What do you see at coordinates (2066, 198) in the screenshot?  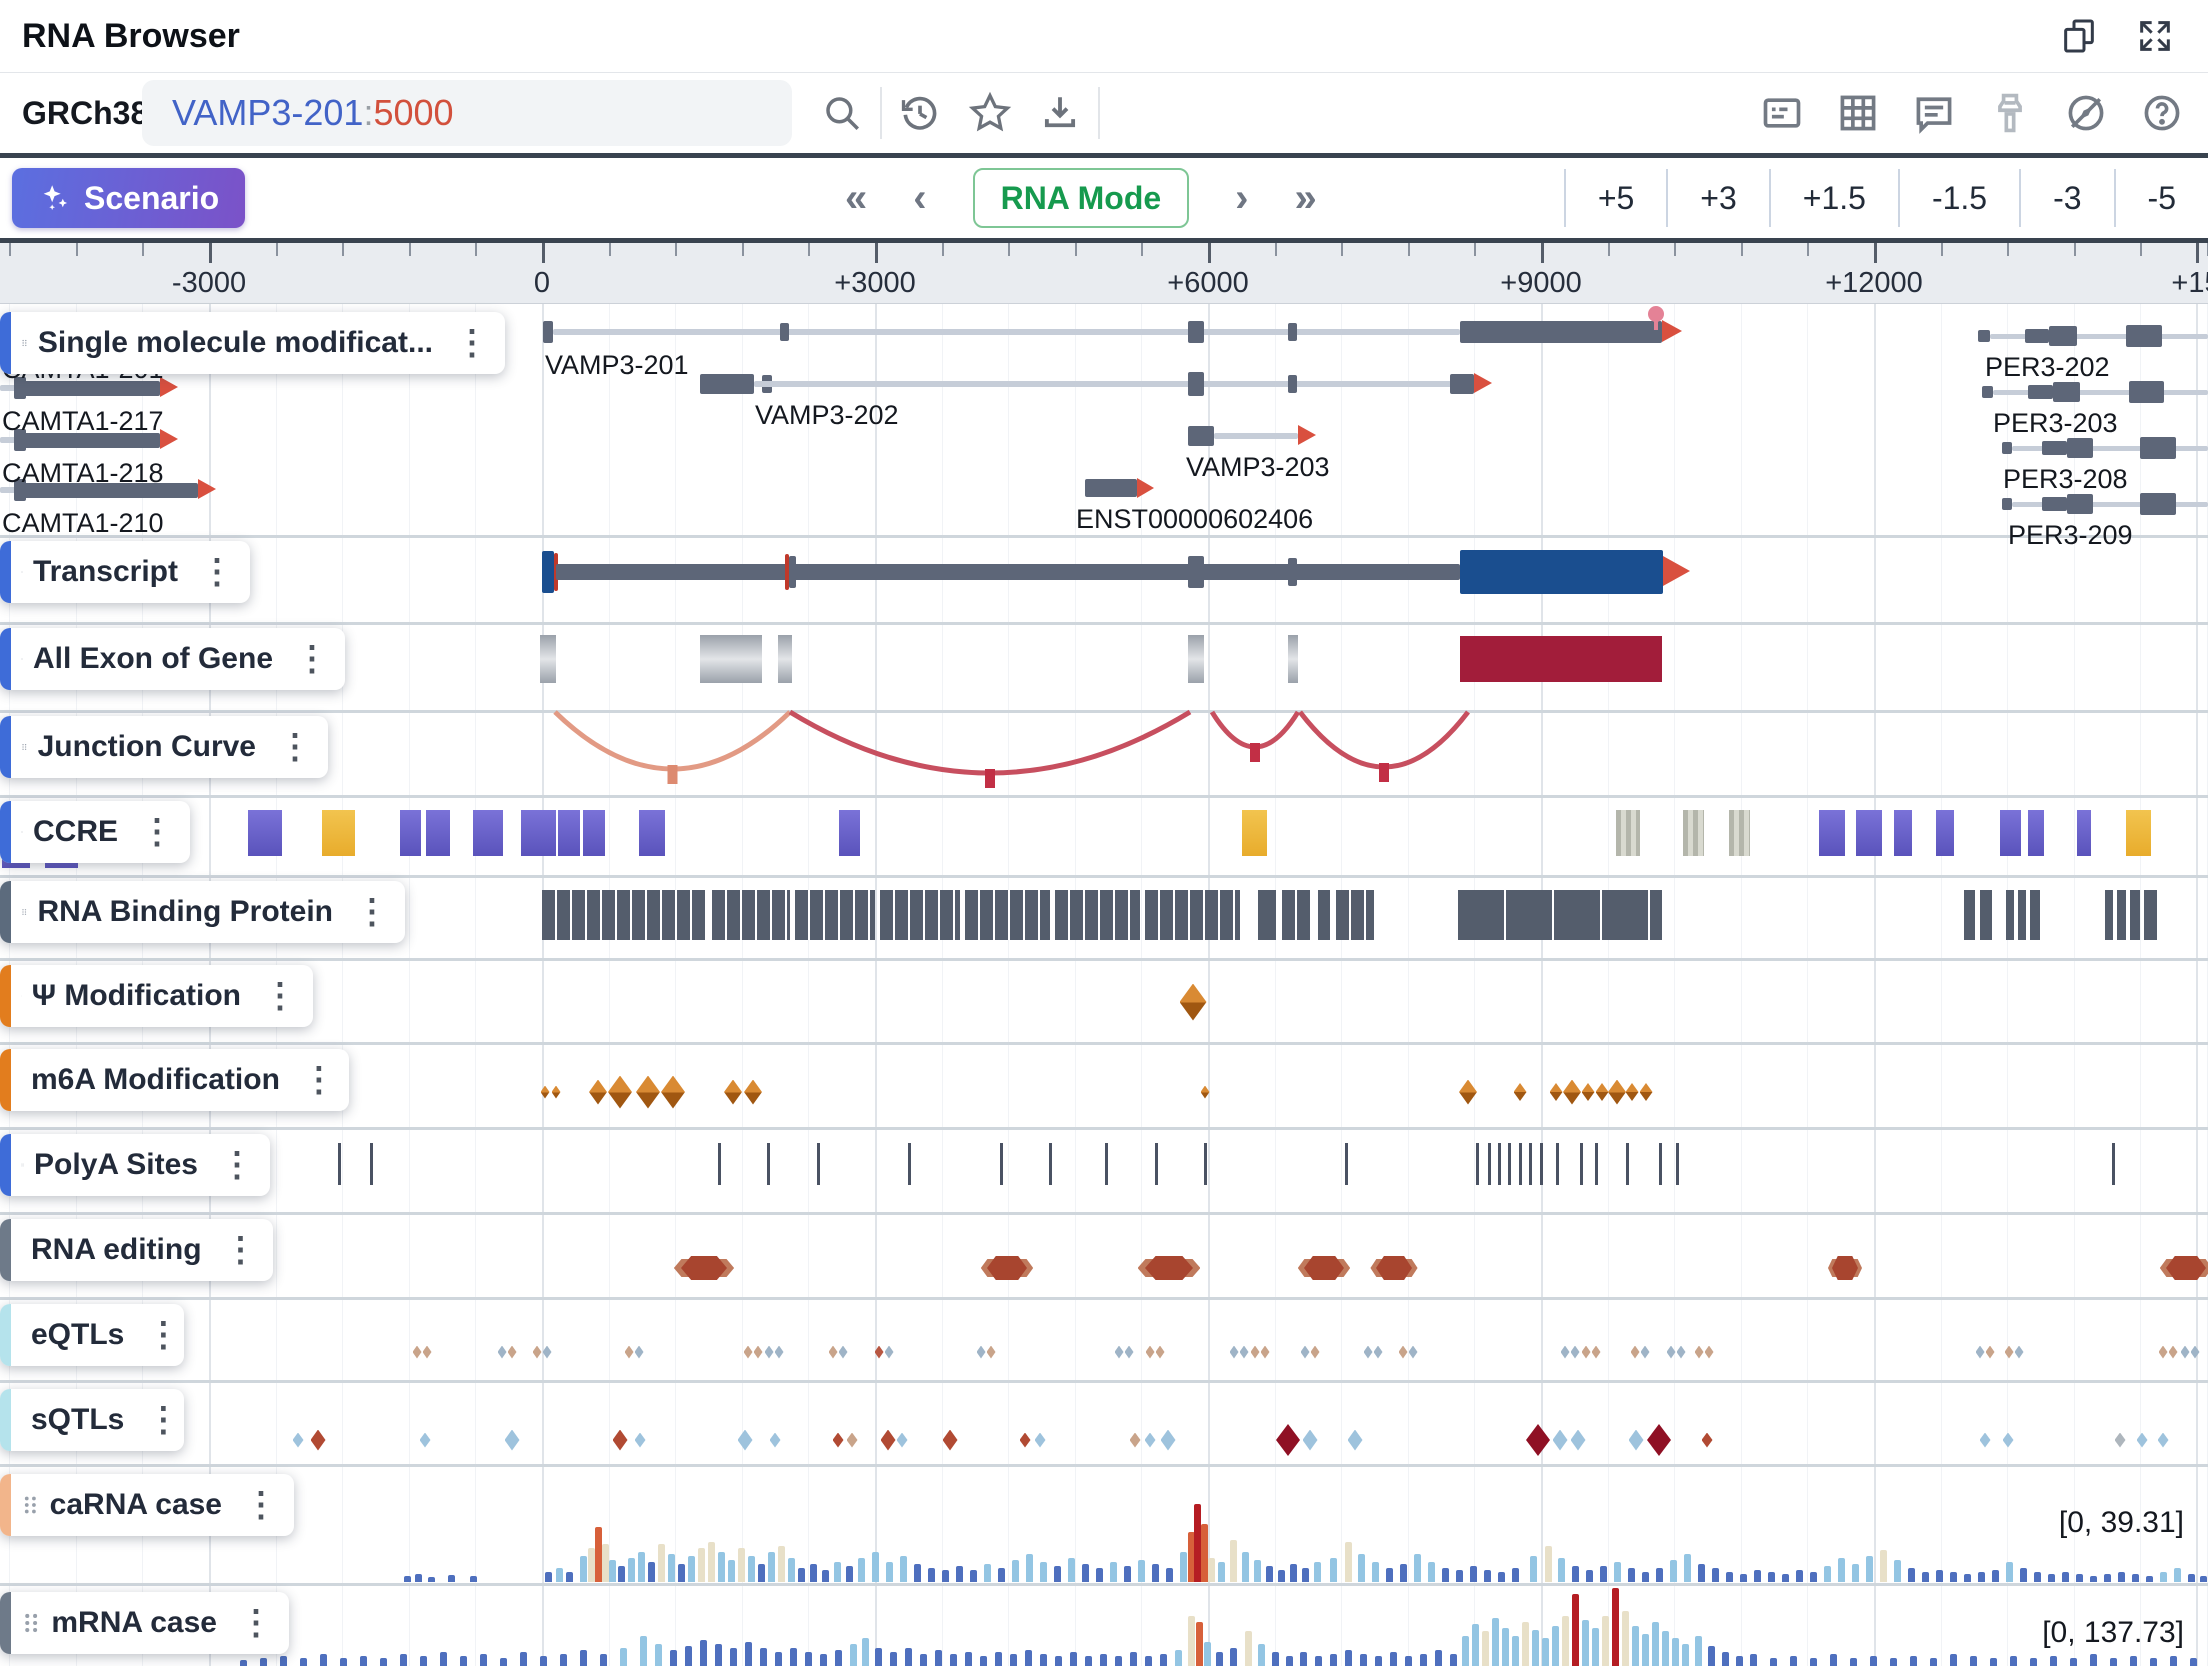 I see `zoom-button-minus3: -3` at bounding box center [2066, 198].